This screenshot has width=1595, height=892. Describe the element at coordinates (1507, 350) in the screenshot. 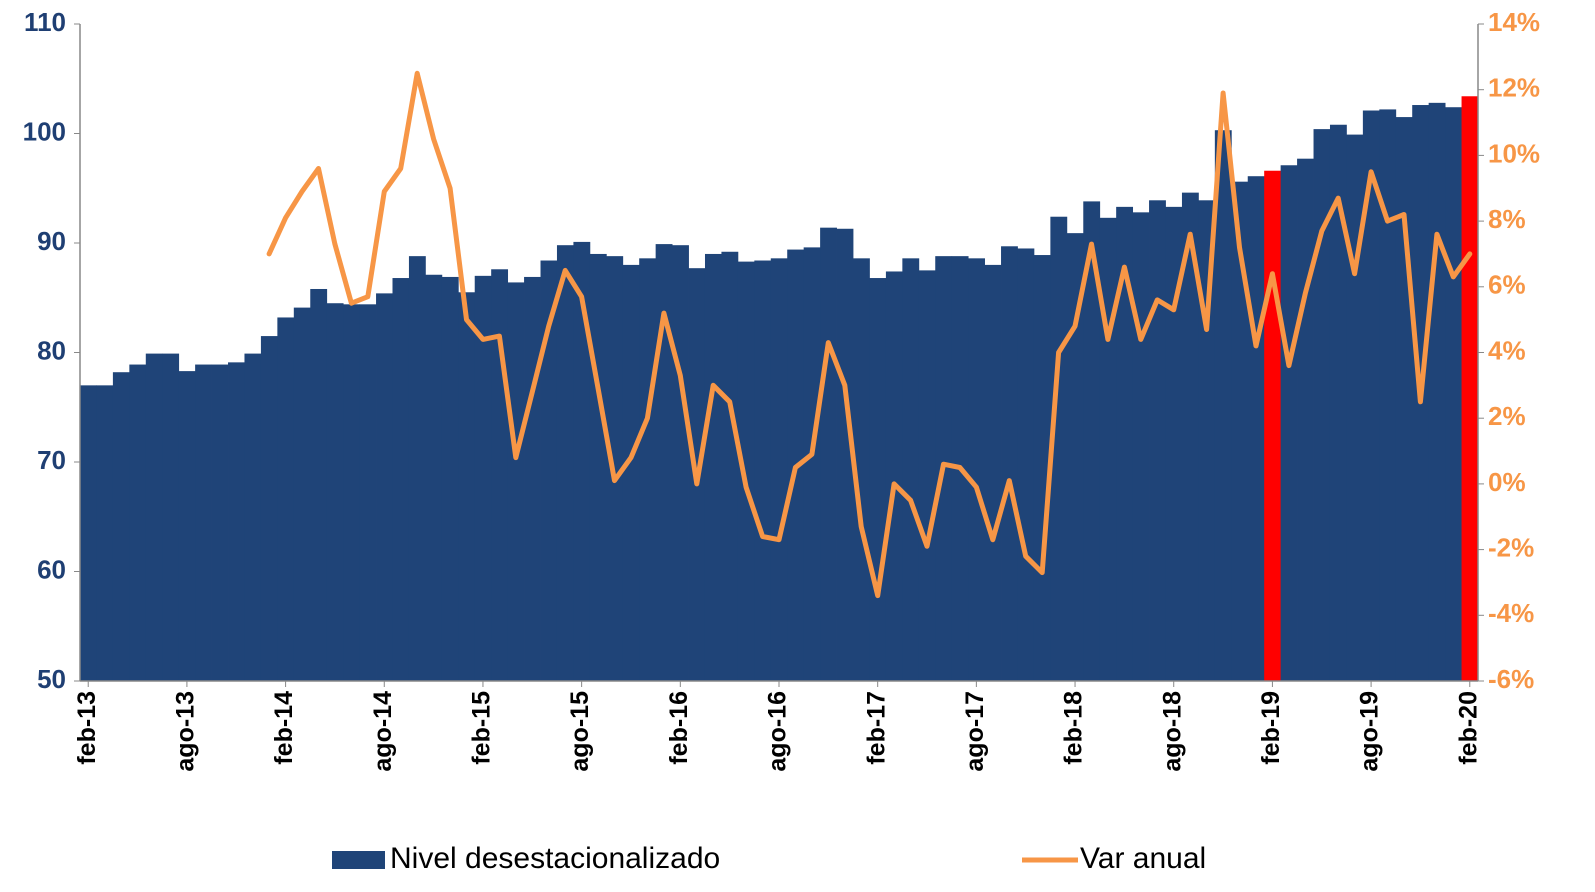

I see `y2-tick-label: 4%` at that location.